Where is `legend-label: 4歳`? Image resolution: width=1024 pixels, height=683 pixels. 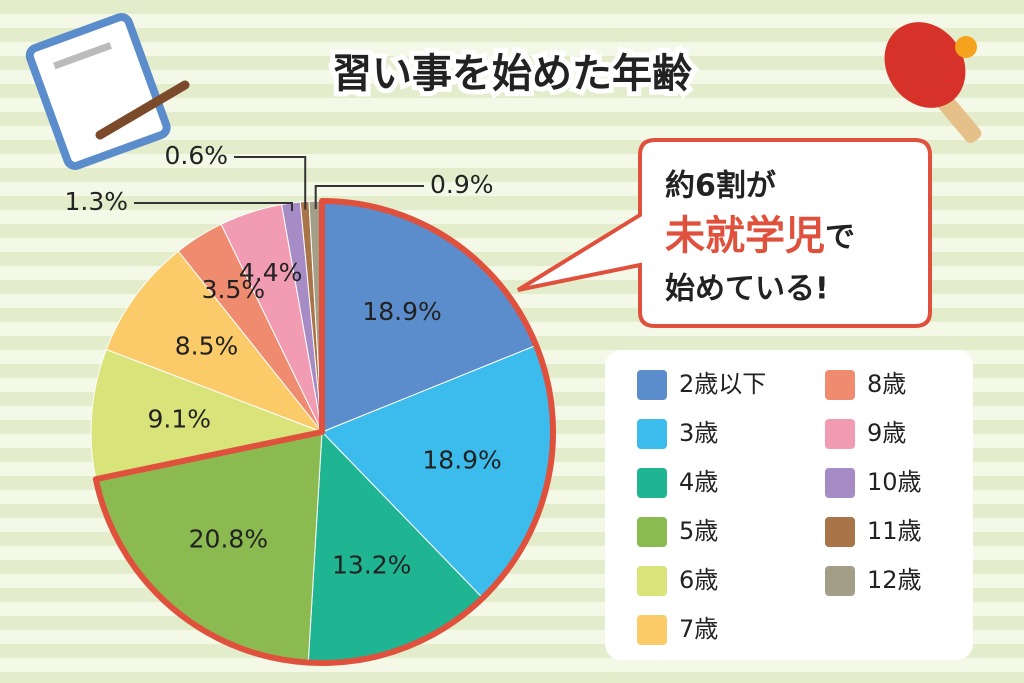 legend-label: 4歳 is located at coordinates (698, 482).